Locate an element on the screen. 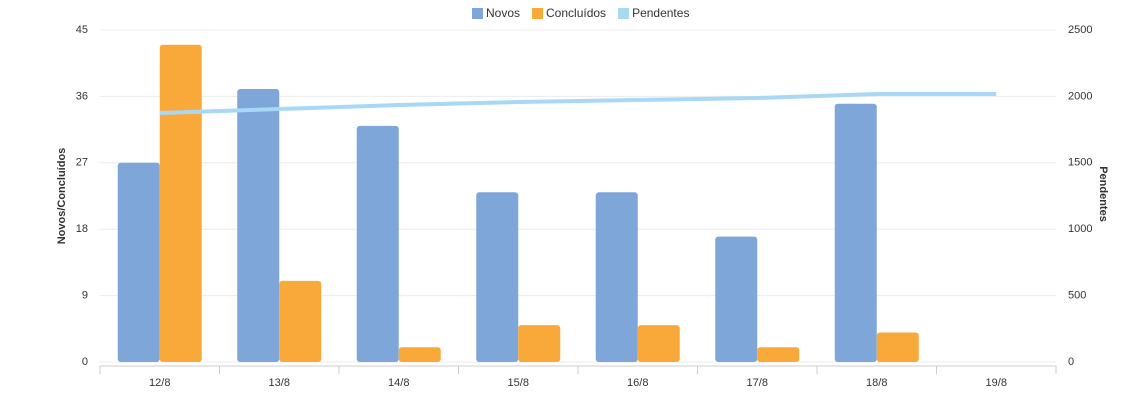 Image resolution: width=1129 pixels, height=413 pixels. y2-tick-label: 500 is located at coordinates (1077, 296).